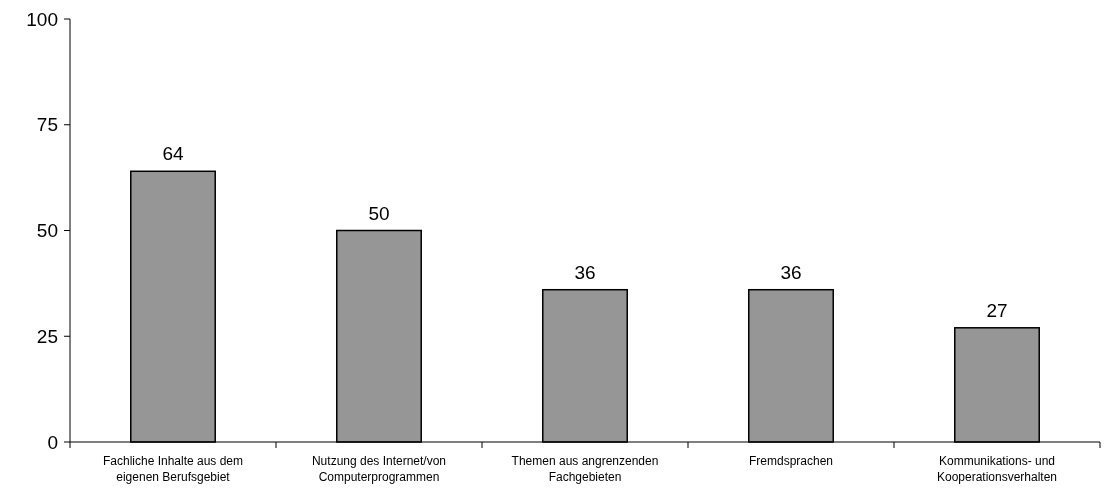  Describe the element at coordinates (379, 469) in the screenshot. I see `x-tick-label: Nutzung des Internet/von Computerprogrammen` at that location.